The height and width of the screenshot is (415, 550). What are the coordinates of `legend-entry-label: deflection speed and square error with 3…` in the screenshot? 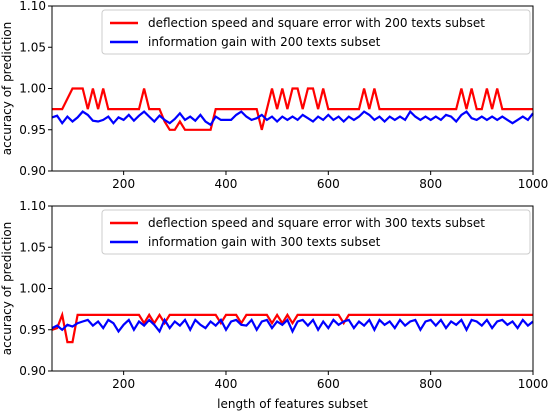 It's located at (316, 223).